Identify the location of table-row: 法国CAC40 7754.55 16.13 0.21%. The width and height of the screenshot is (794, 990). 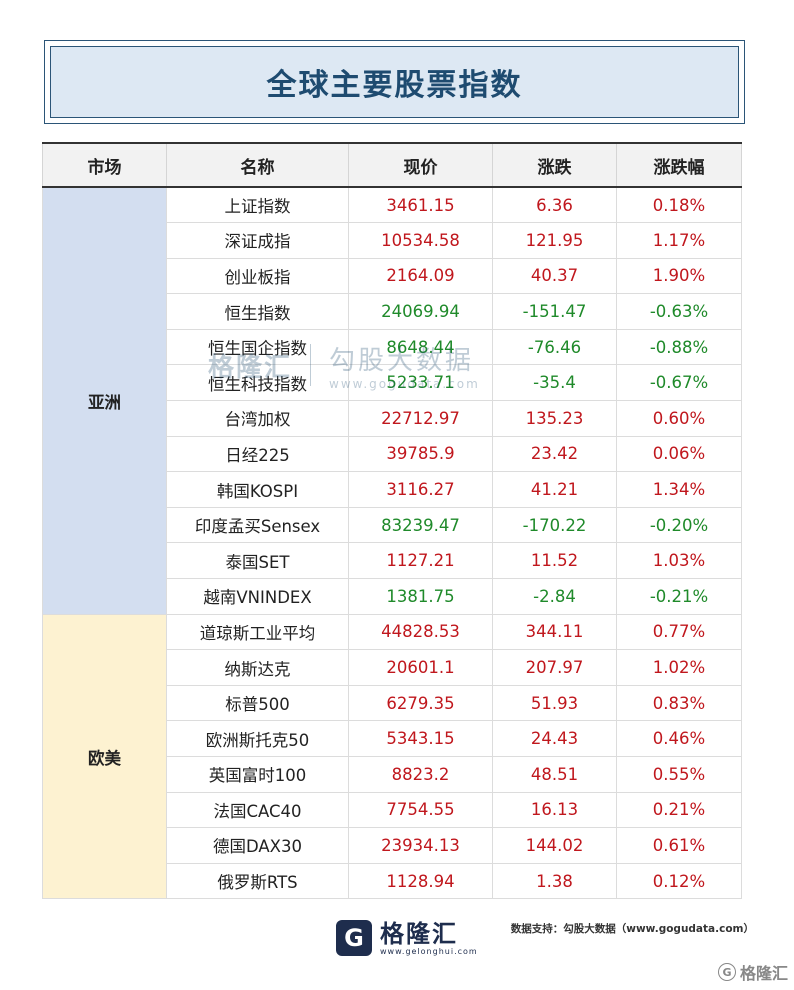
(392, 810).